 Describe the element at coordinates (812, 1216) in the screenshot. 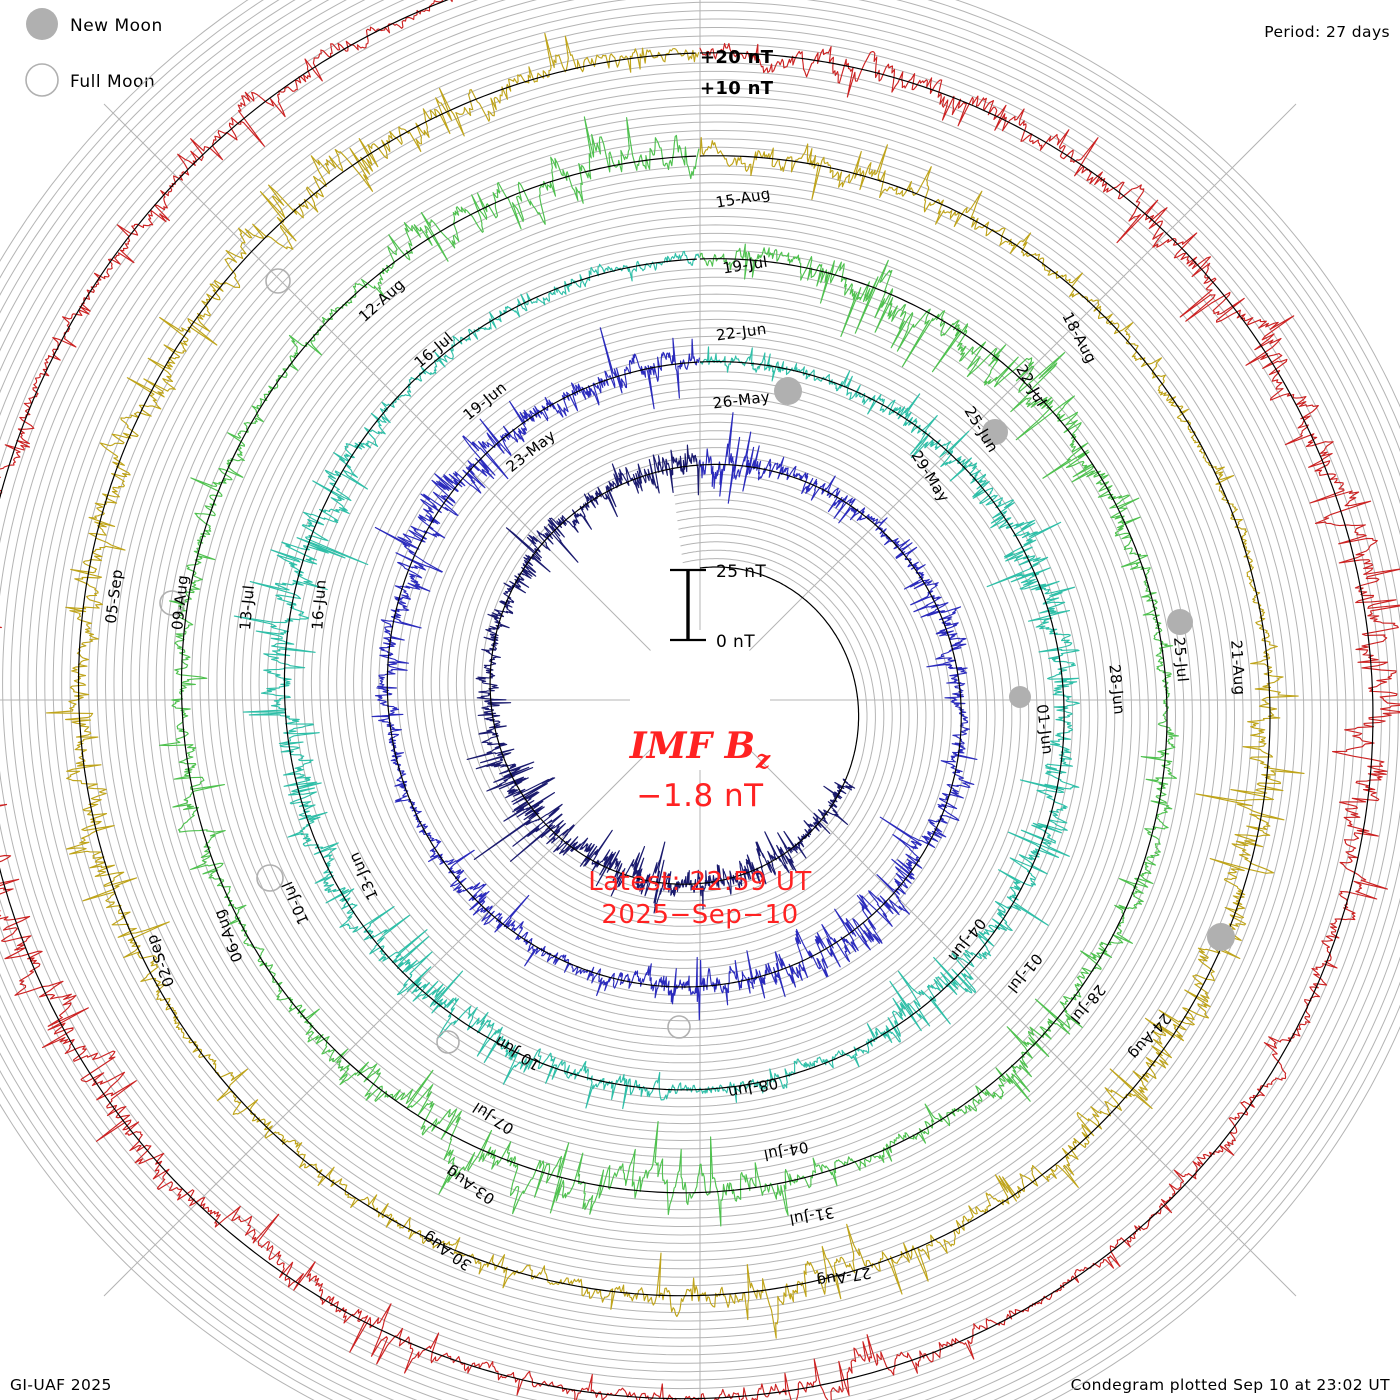

I see `date-tick-label-31-jul: 31-Jul` at that location.